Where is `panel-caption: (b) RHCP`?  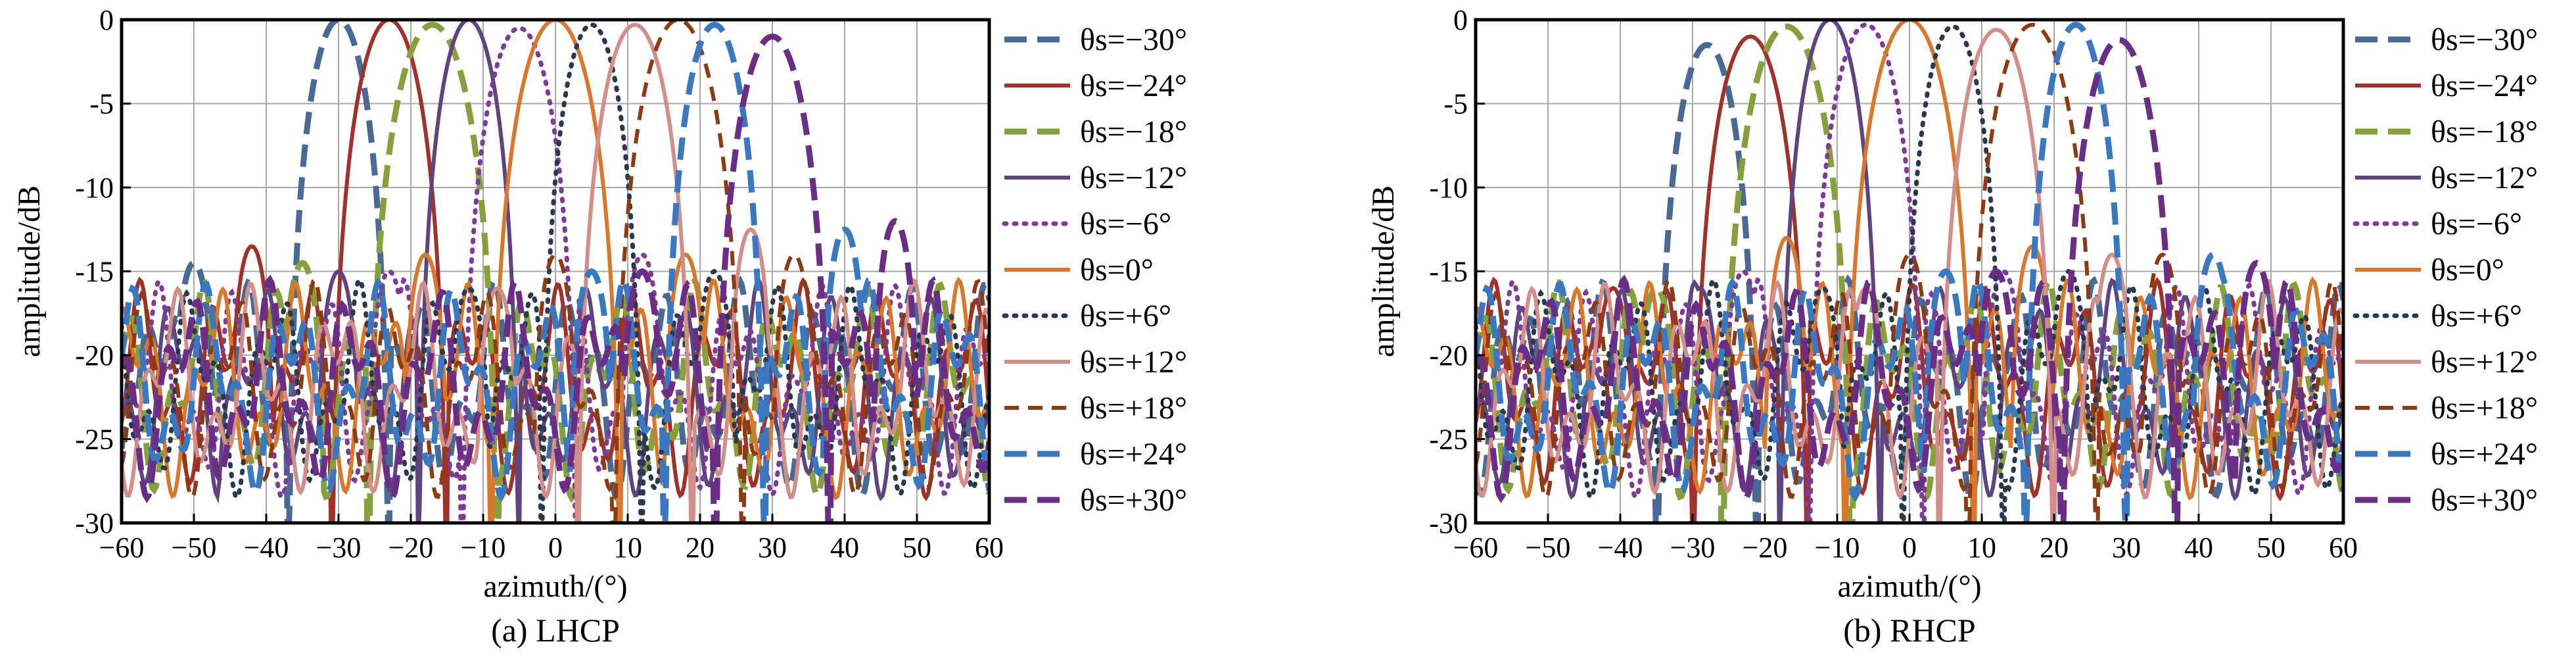 panel-caption: (b) RHCP is located at coordinates (1909, 630).